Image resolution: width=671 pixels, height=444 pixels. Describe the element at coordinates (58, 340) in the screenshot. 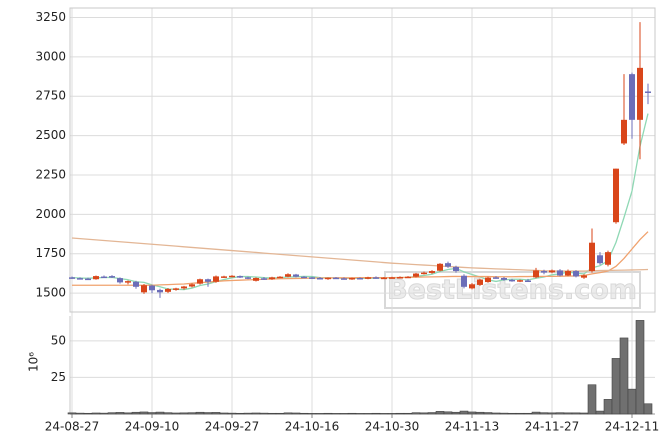

I see `y-tick-label: 50` at that location.